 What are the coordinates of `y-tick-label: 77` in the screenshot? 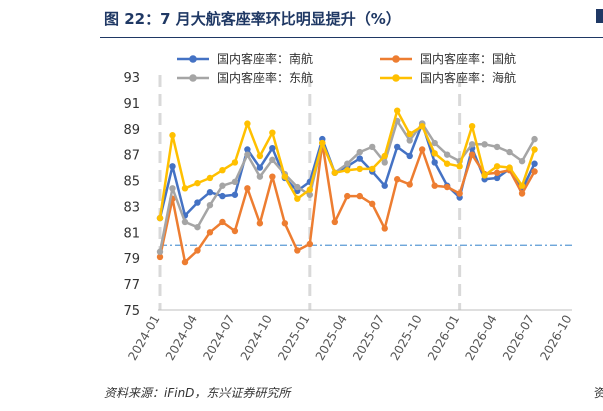 It's located at (131, 285).